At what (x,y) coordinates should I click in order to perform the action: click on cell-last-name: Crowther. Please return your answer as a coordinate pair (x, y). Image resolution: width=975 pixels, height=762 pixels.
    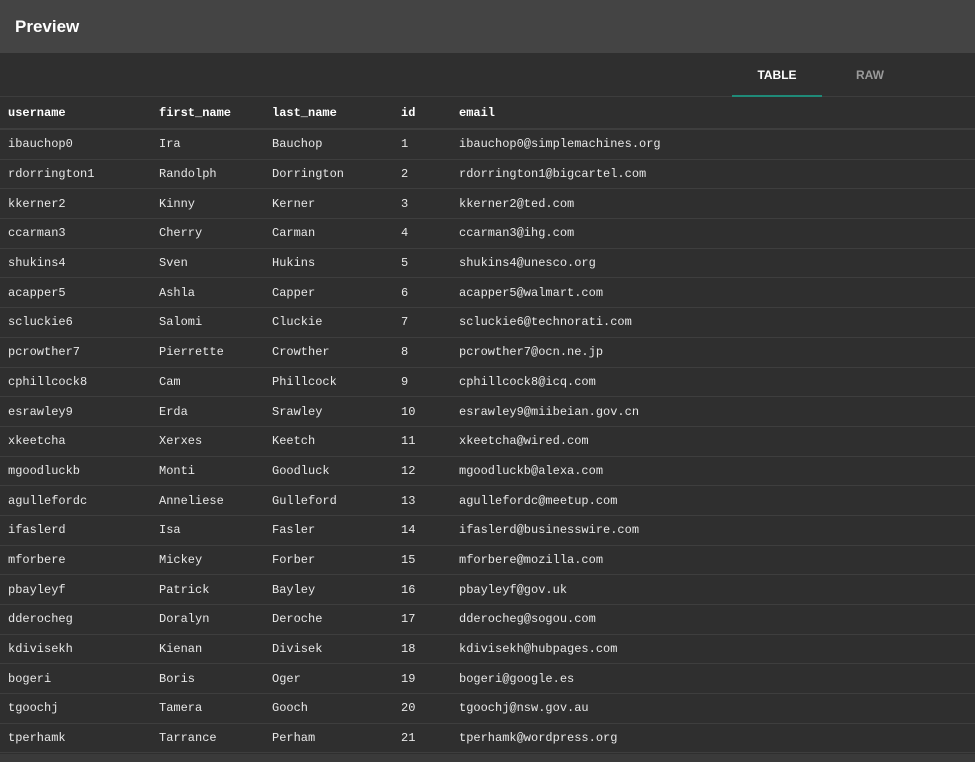
    Looking at the image, I should click on (336, 352).